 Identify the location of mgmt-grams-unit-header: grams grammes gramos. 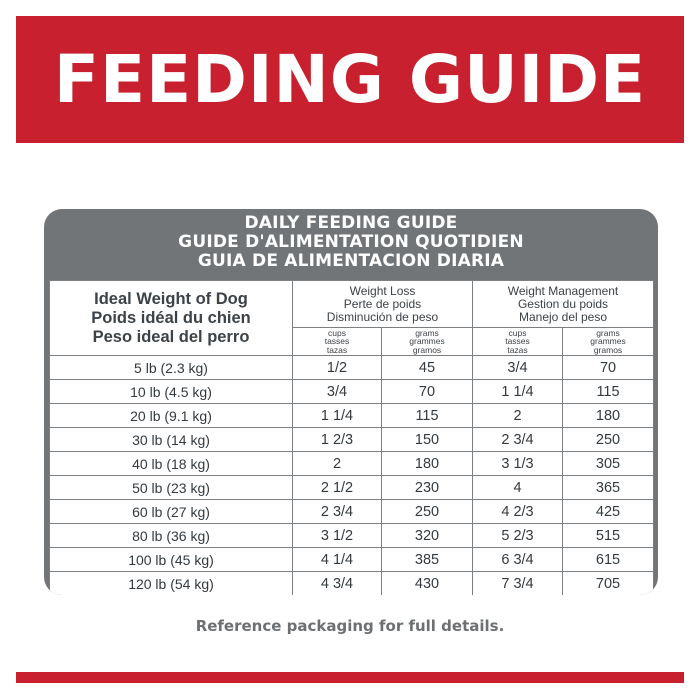
(608, 341).